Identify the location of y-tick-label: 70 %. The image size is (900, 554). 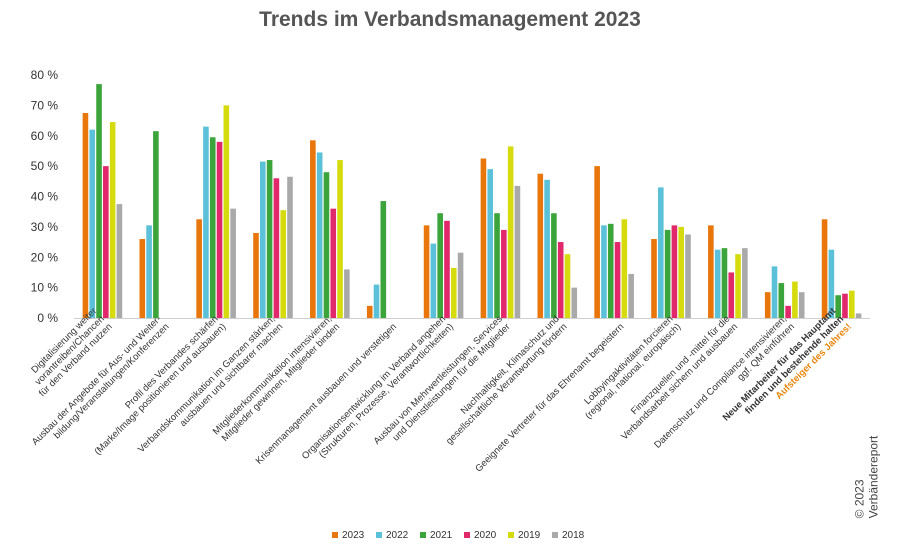
(45, 105).